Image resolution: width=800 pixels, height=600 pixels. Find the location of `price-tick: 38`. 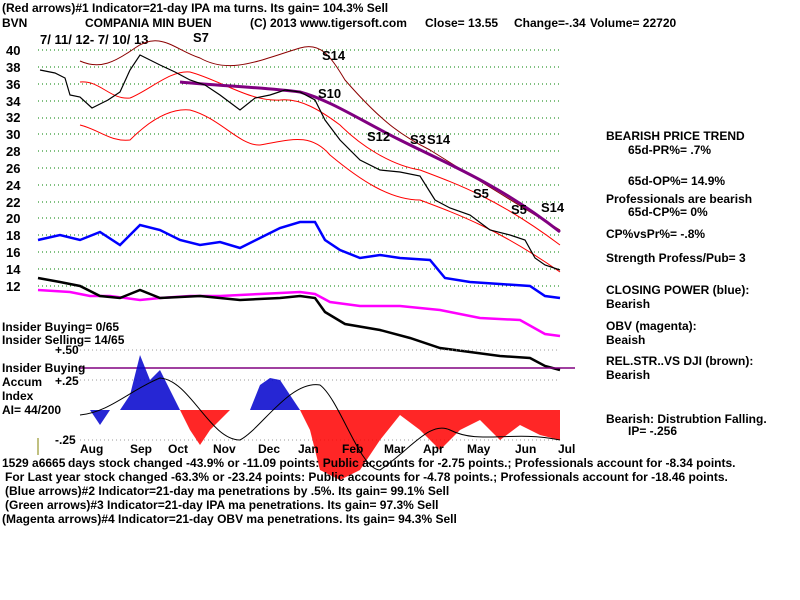

price-tick: 38 is located at coordinates (13, 67).